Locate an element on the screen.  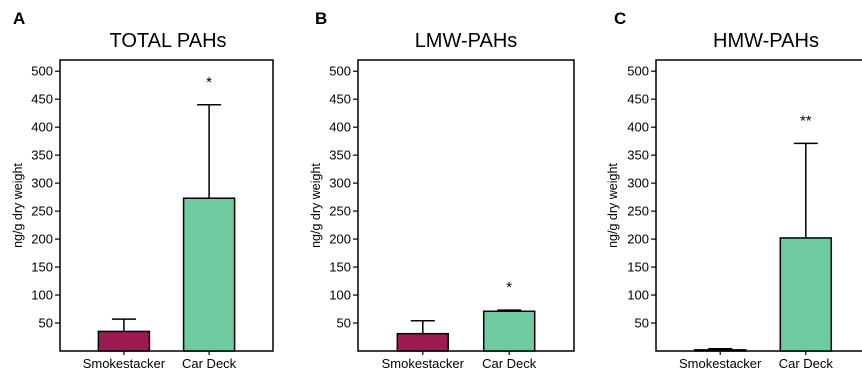
panel-letter: C is located at coordinates (620, 18).